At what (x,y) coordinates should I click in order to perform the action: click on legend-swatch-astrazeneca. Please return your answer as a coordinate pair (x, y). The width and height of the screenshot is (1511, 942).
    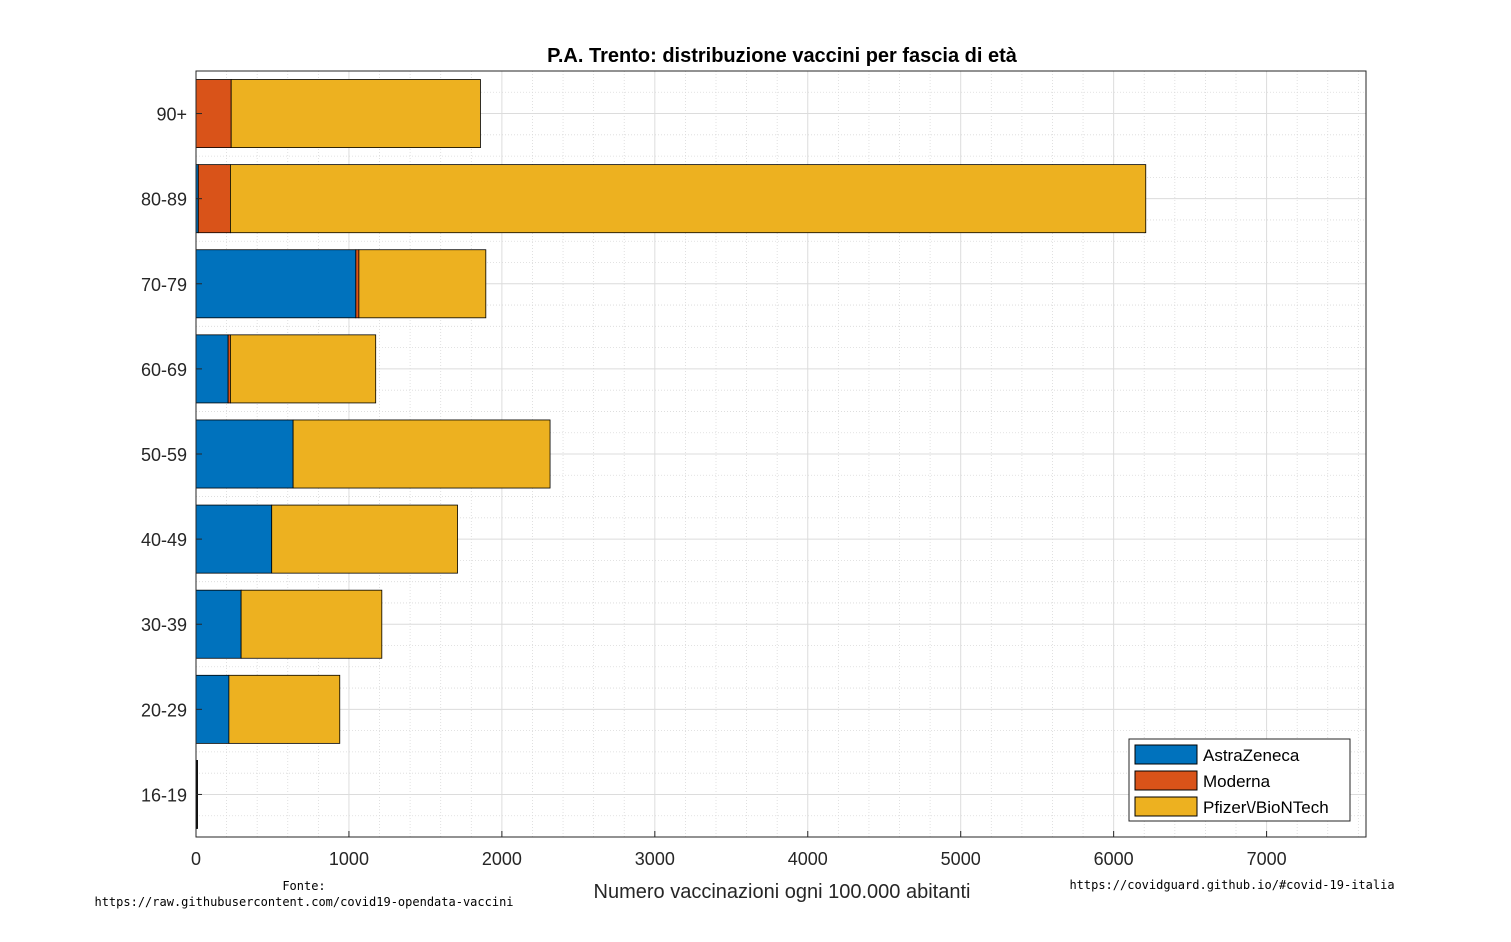
    Looking at the image, I should click on (1166, 754).